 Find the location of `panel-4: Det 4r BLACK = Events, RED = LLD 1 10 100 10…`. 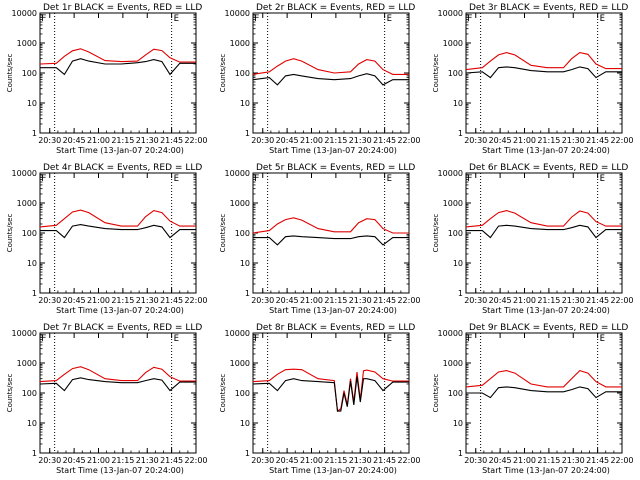

panel-4: Det 4r BLACK = Events, RED = LLD 1 10 100 10… is located at coordinates (107, 239).